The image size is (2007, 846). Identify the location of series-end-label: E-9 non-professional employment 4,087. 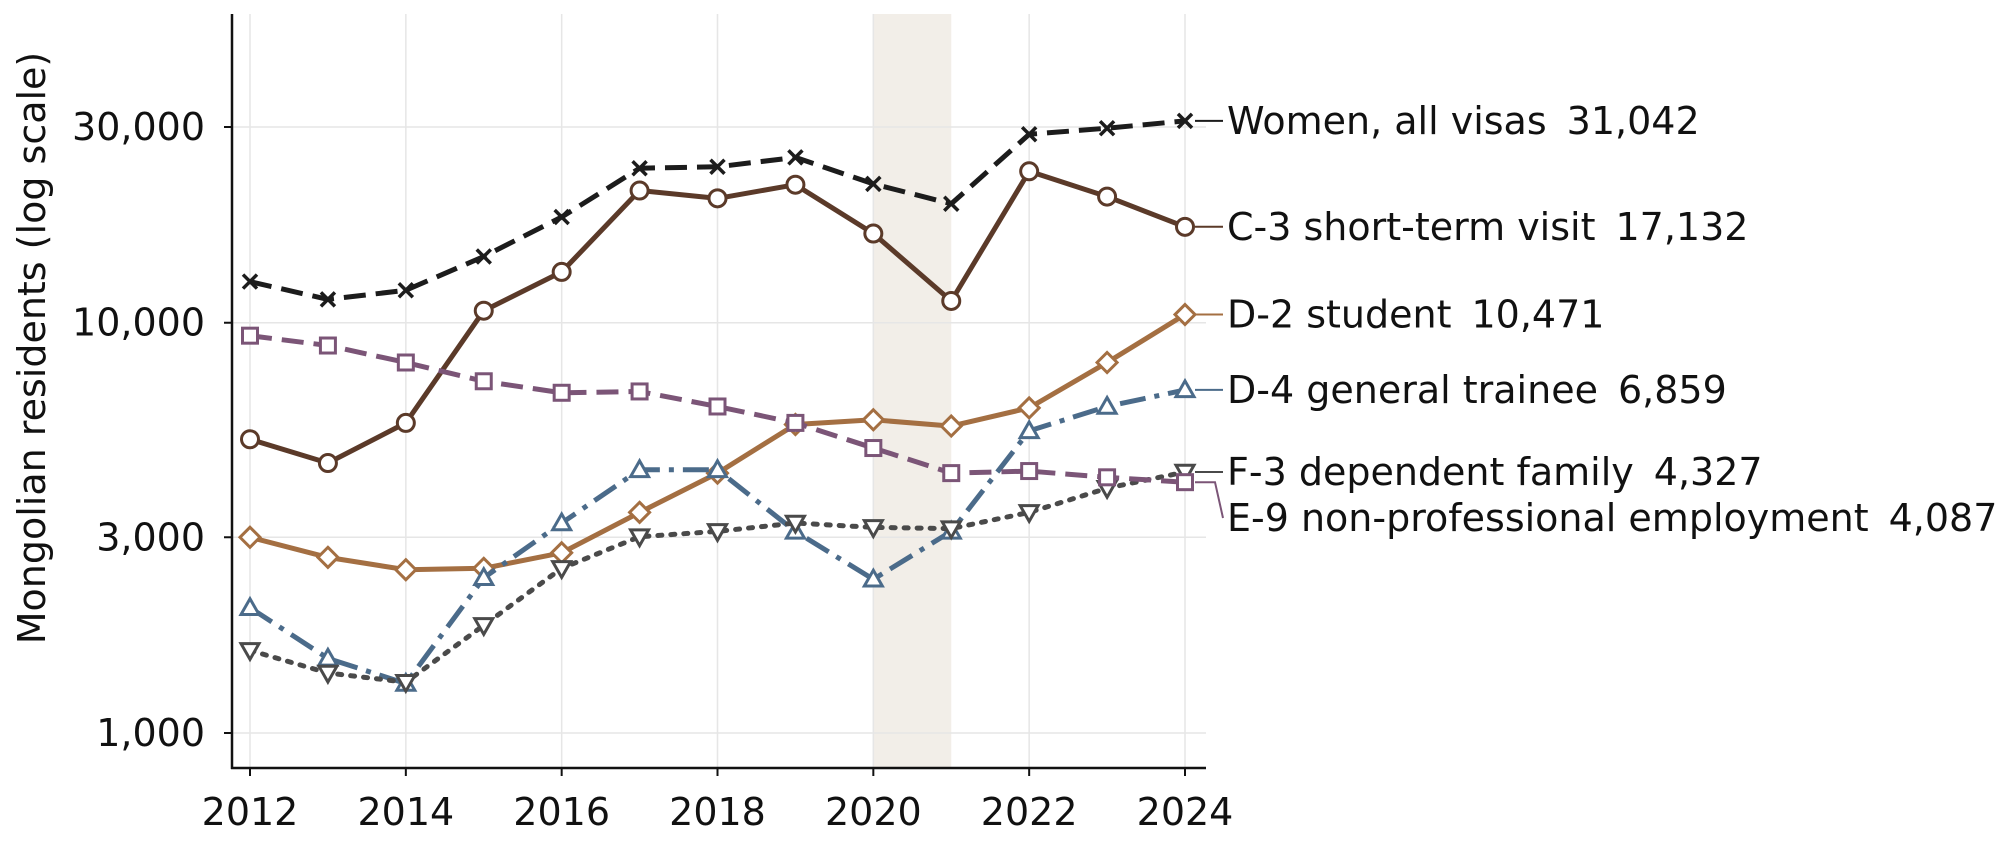
(1612, 518).